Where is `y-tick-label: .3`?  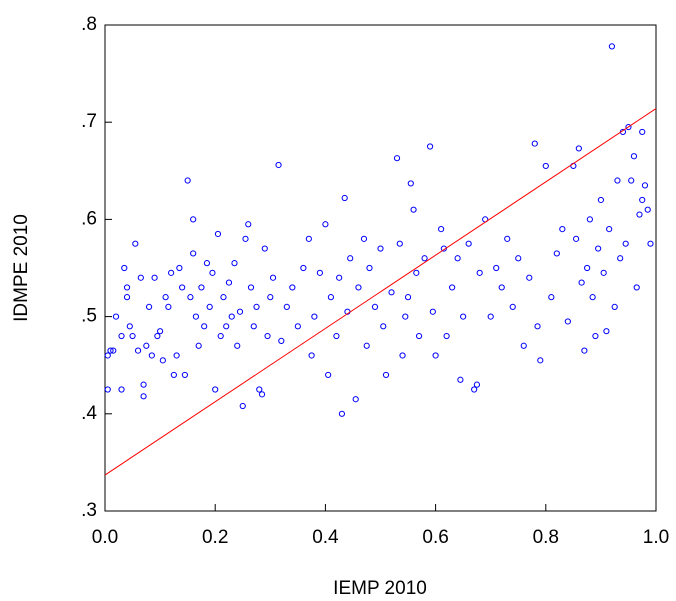 y-tick-label: .3 is located at coordinates (89, 510).